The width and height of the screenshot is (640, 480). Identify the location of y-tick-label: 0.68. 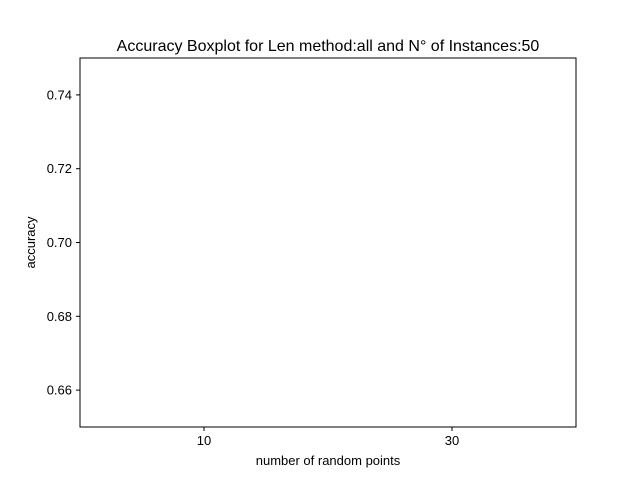
(59, 316).